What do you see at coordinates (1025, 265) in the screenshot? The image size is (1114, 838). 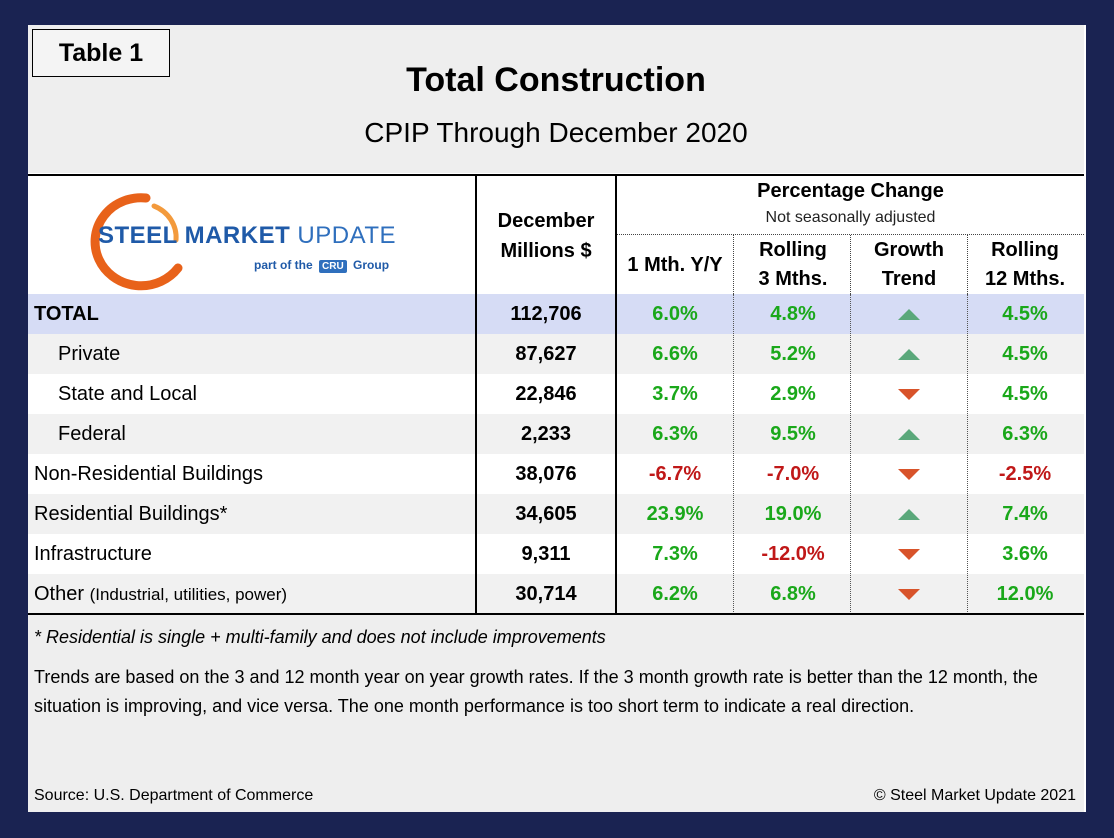 I see `col-rolling-12: Rolling 12 Mths.` at bounding box center [1025, 265].